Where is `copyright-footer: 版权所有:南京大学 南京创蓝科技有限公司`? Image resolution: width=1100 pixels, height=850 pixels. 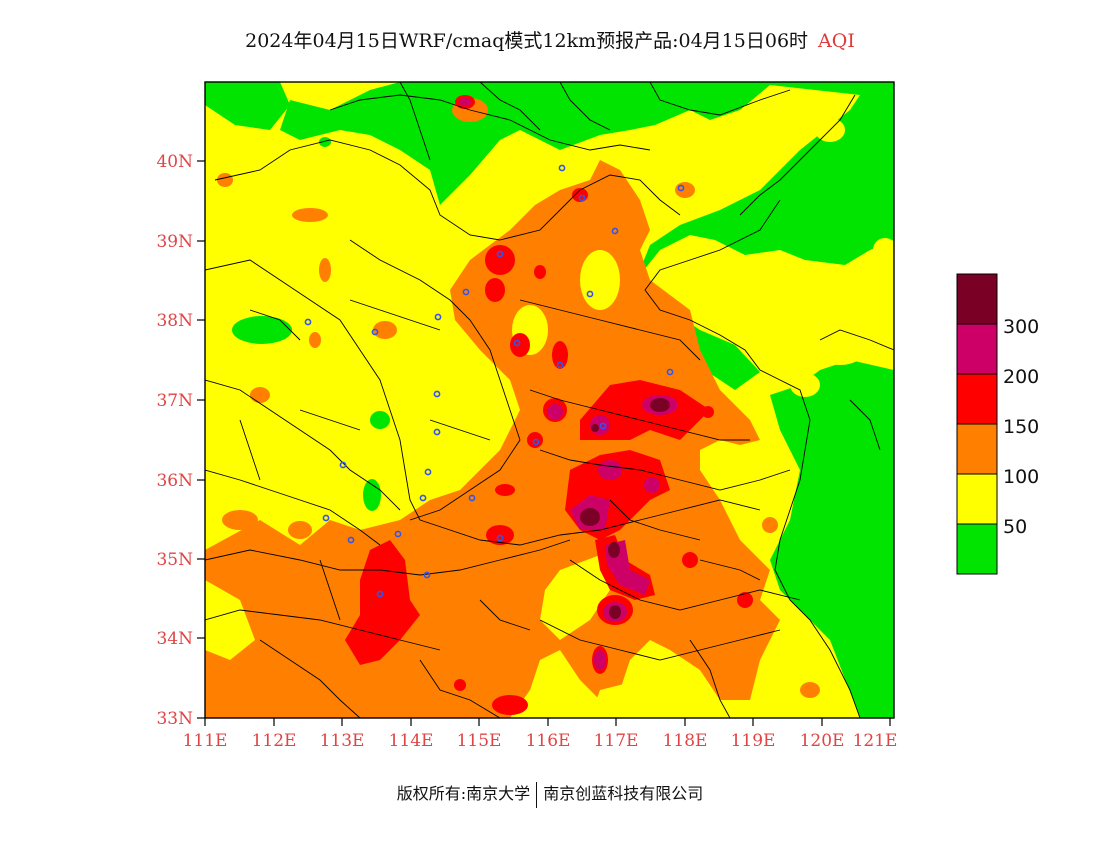 copyright-footer: 版权所有:南京大学 南京创蓝科技有限公司 is located at coordinates (550, 794).